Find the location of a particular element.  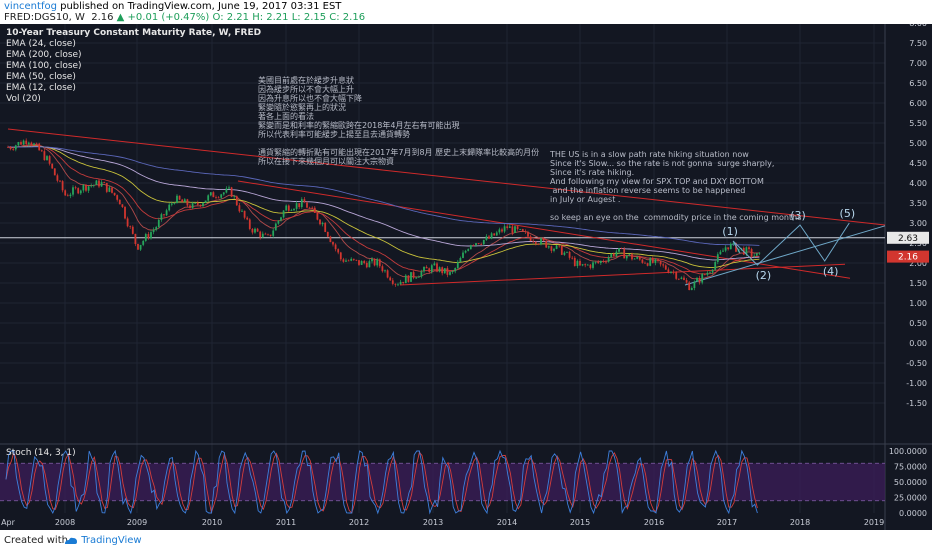

time-tick-label: 2018 is located at coordinates (800, 522).